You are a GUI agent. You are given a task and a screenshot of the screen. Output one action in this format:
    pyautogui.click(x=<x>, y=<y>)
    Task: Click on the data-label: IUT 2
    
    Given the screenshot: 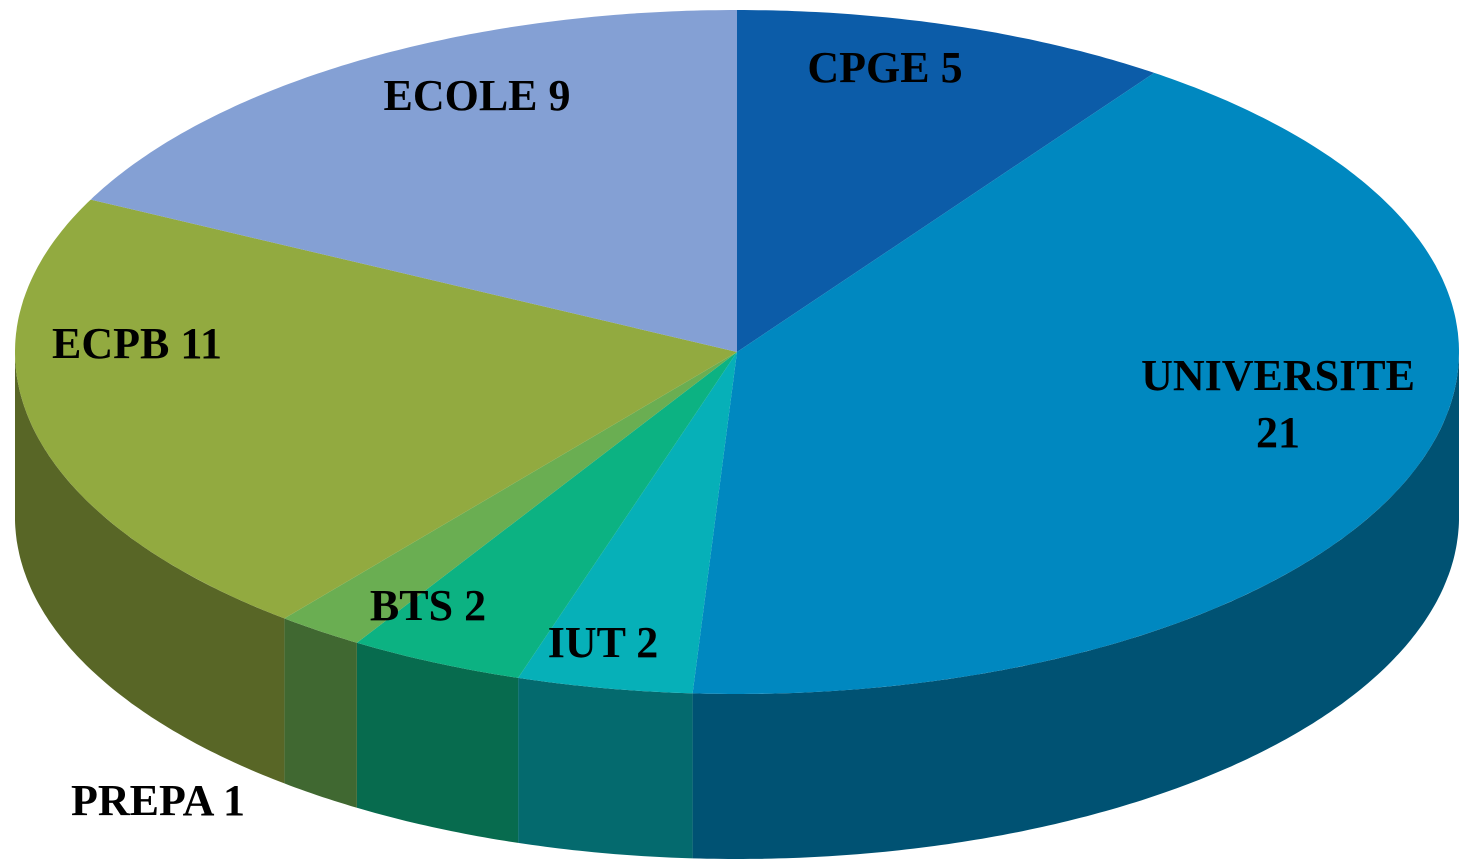 What is the action you would take?
    pyautogui.click(x=603, y=642)
    